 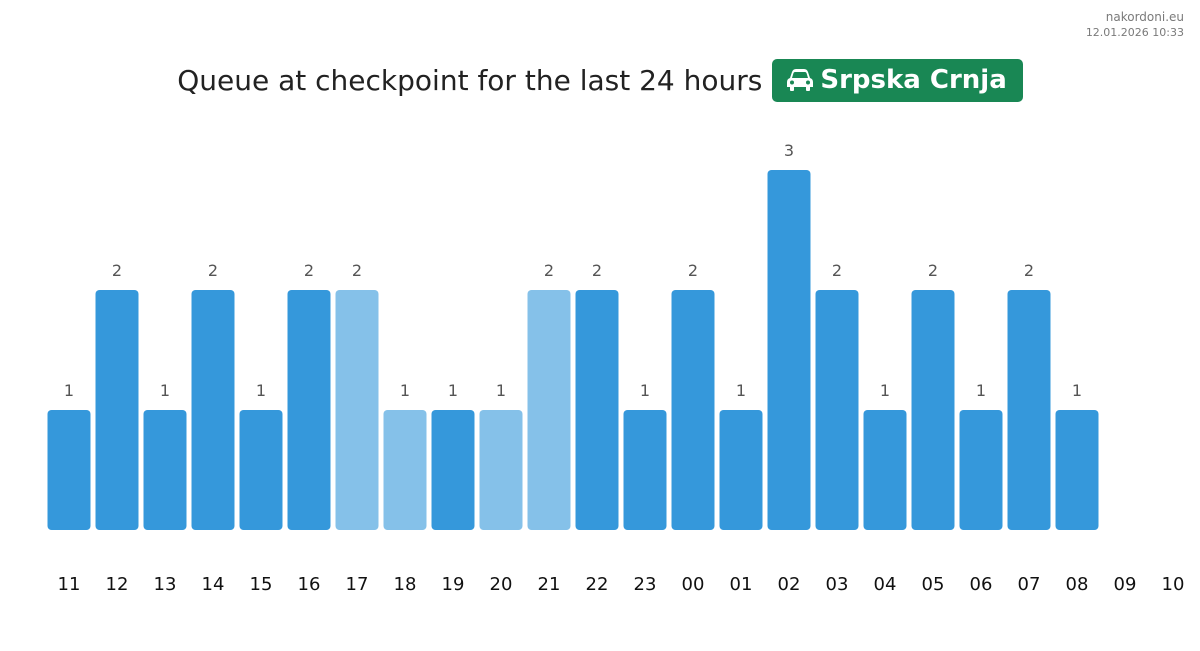 What do you see at coordinates (789, 150) in the screenshot?
I see `data-label-02: 3` at bounding box center [789, 150].